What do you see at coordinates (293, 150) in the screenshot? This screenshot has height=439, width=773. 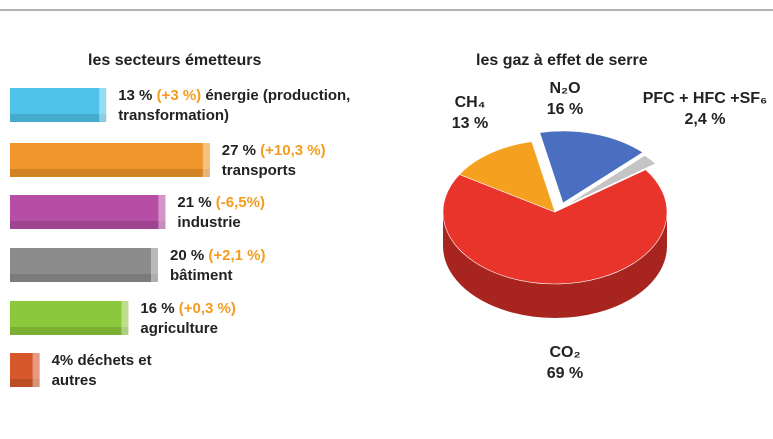 I see `change-label: (+10,3 %)` at bounding box center [293, 150].